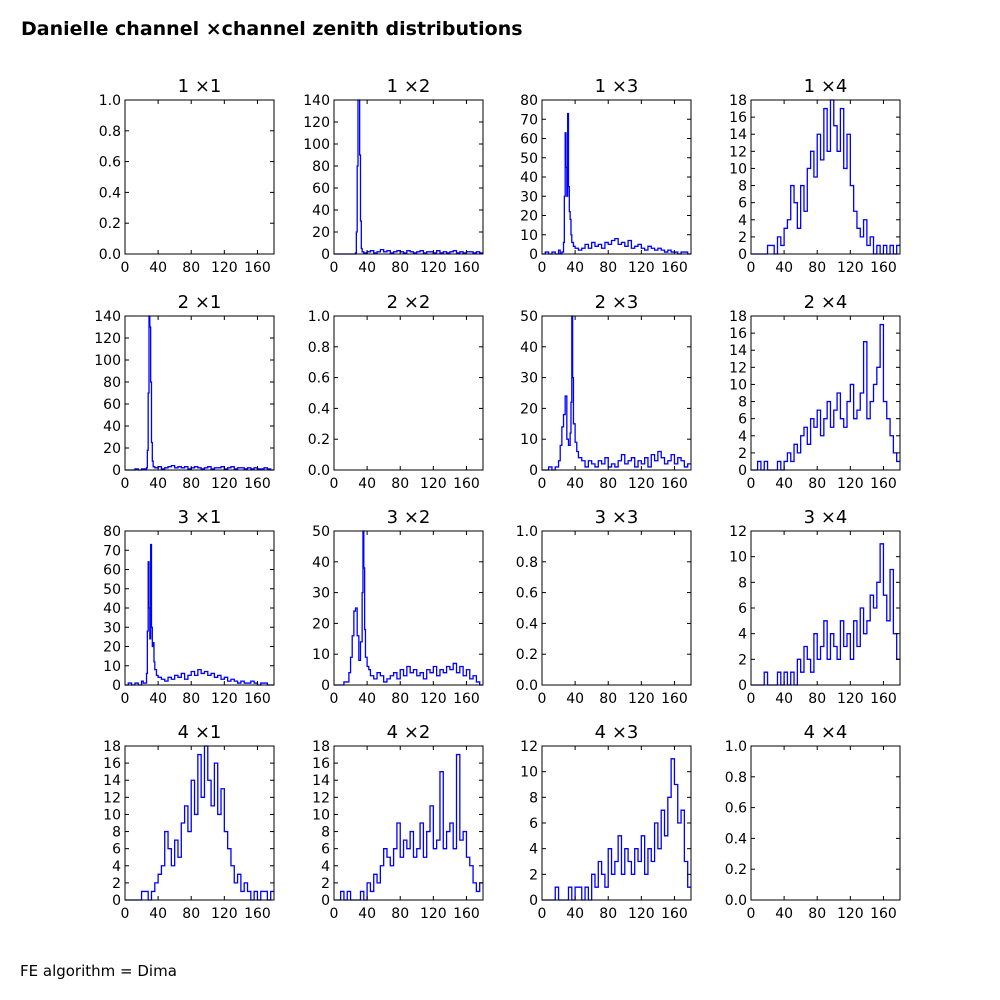 The height and width of the screenshot is (1000, 1000). What do you see at coordinates (738, 118) in the screenshot?
I see `y-tick-label: 16` at bounding box center [738, 118].